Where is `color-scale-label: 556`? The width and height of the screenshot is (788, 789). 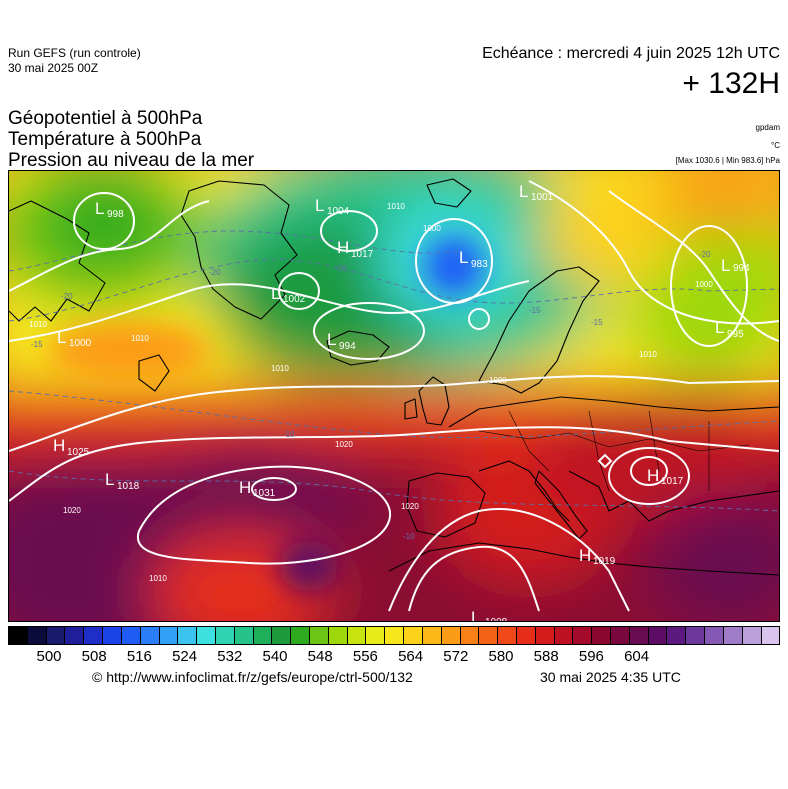 color-scale-label: 556 is located at coordinates (365, 656).